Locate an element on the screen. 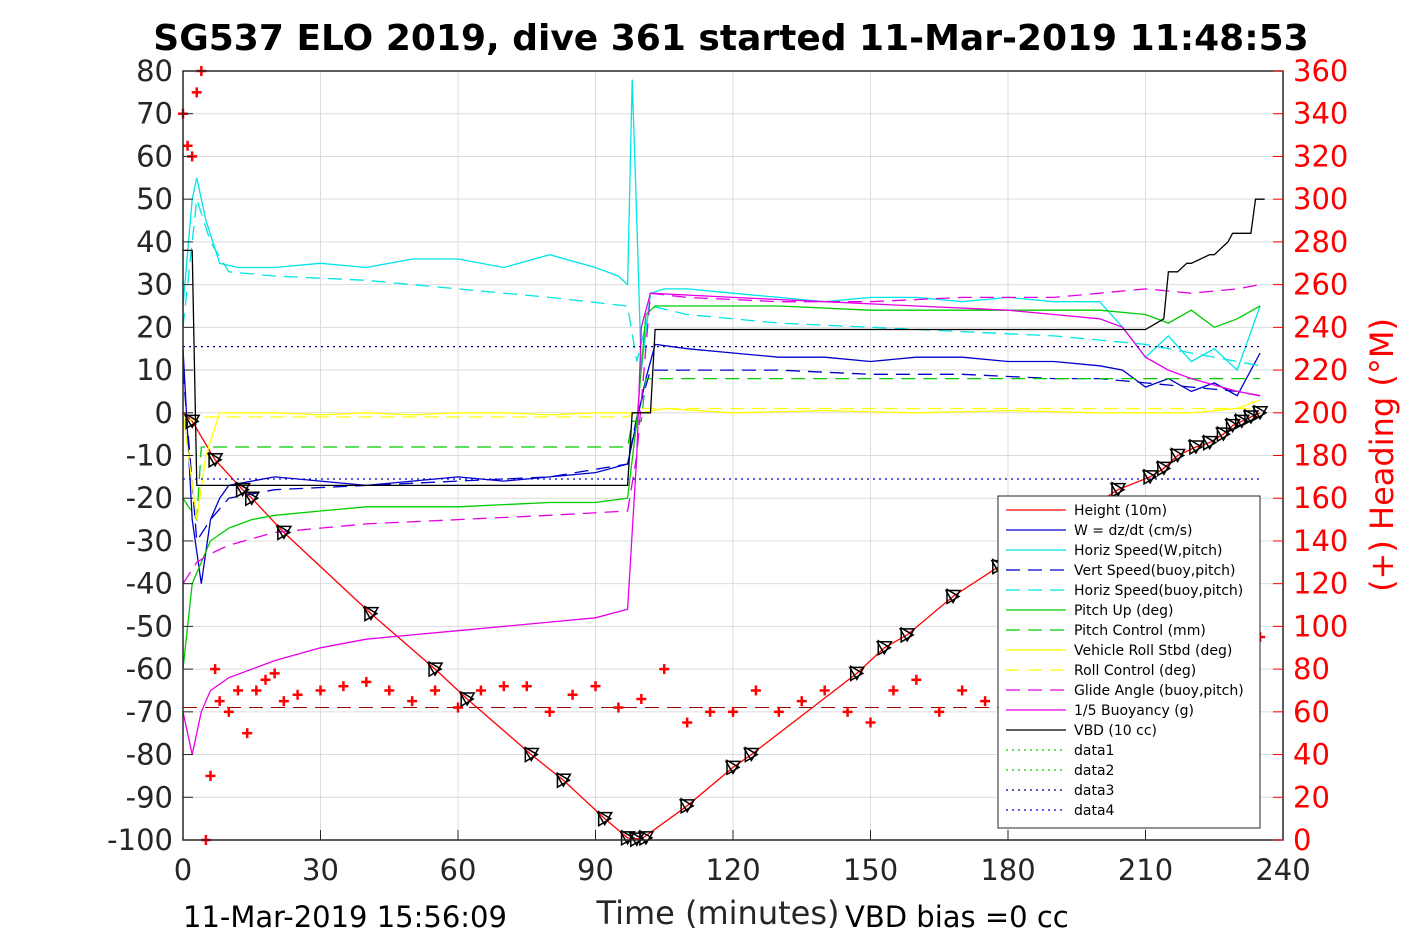 Image resolution: width=1417 pixels, height=945 pixels. y-left-tick-label: 0 is located at coordinates (164, 413).